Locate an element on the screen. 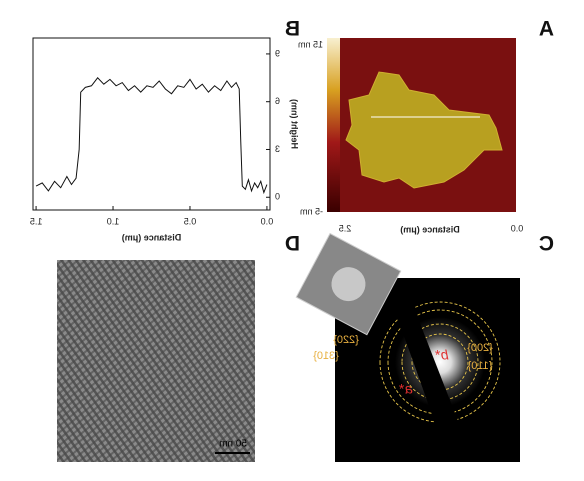  y-tick-label: 0 is located at coordinates (277, 197).